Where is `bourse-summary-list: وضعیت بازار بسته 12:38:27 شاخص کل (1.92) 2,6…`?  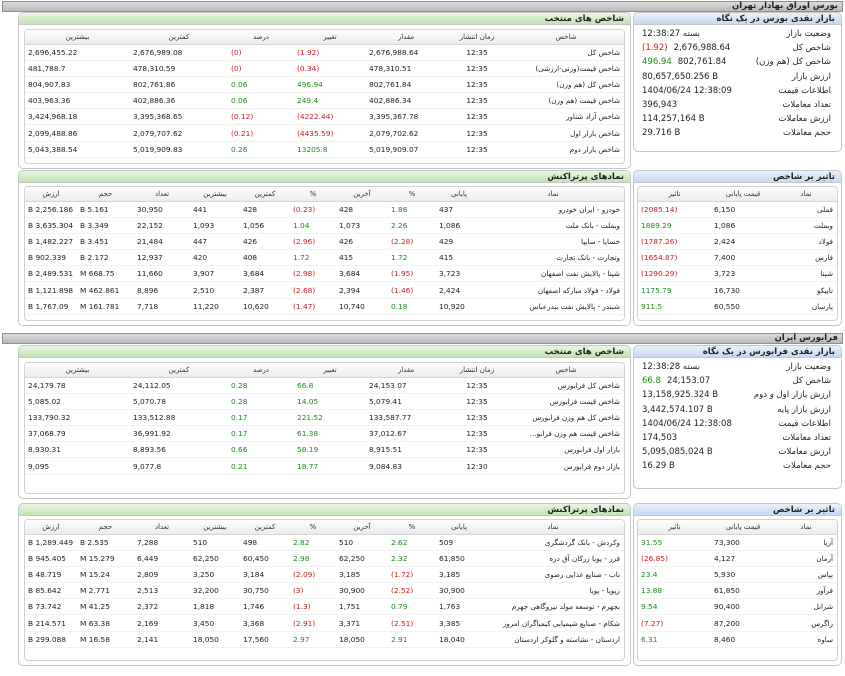 bourse-summary-list: وضعیت بازار بسته 12:38:27 شاخص کل (1.92) 2,6… is located at coordinates (737, 83).